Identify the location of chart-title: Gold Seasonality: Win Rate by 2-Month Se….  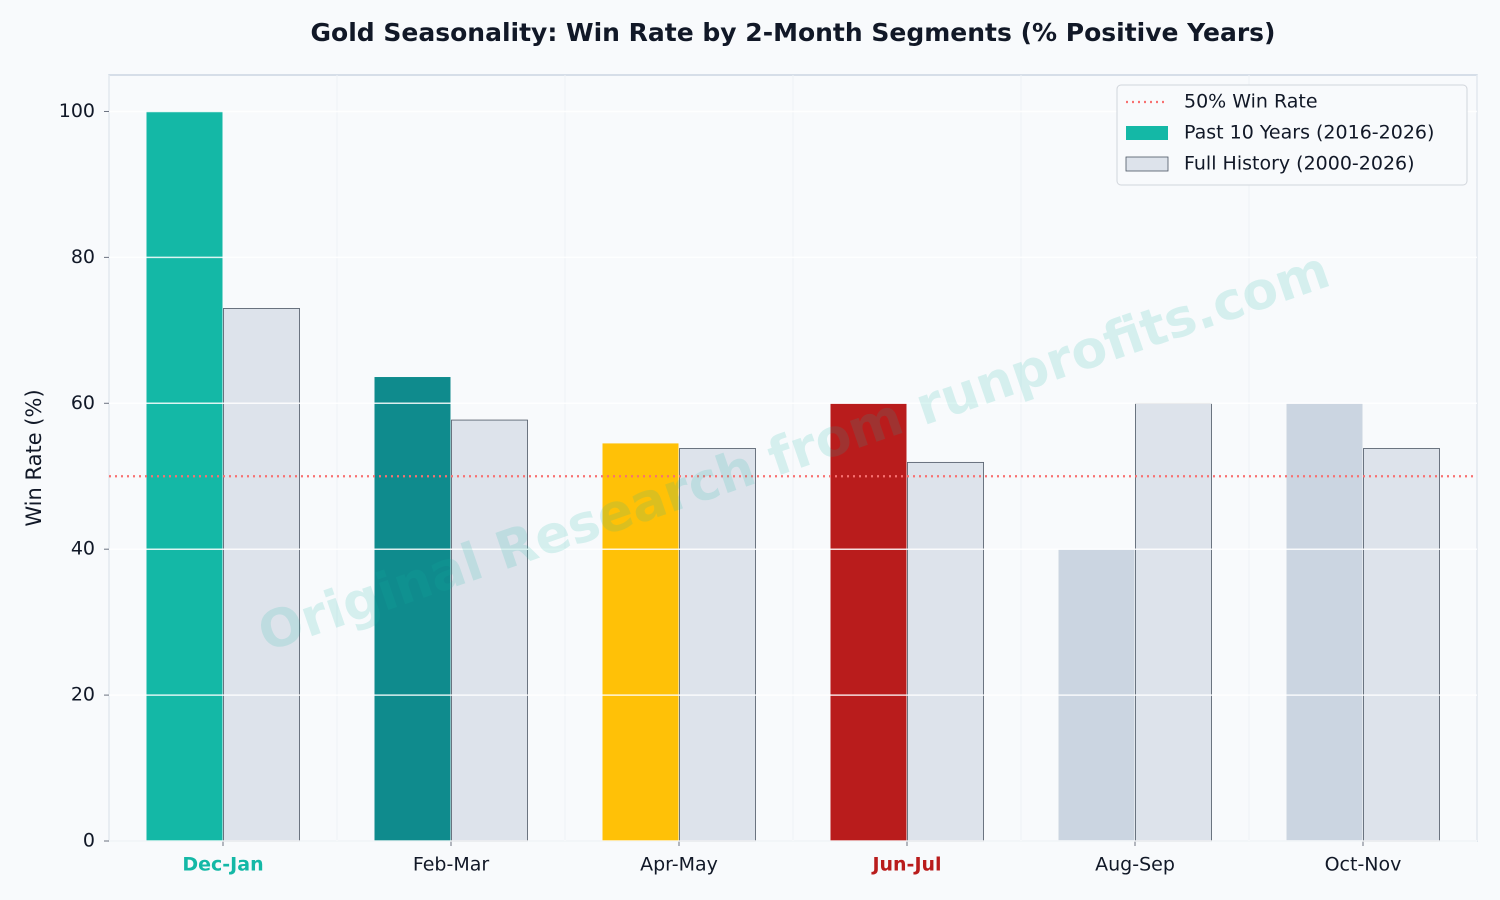
(793, 32).